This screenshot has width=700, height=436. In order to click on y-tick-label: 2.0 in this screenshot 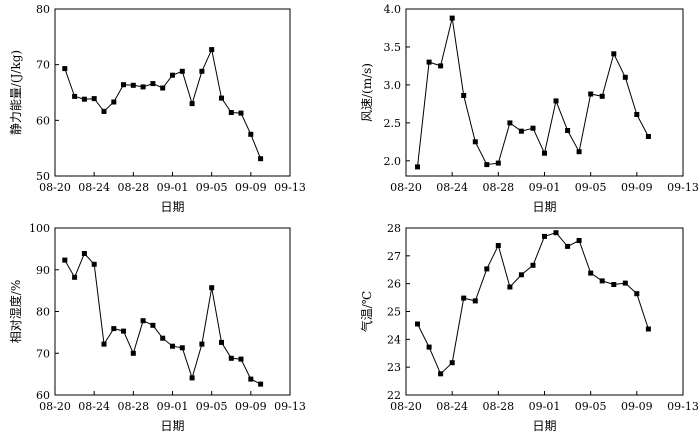, I will do `click(393, 161)`.